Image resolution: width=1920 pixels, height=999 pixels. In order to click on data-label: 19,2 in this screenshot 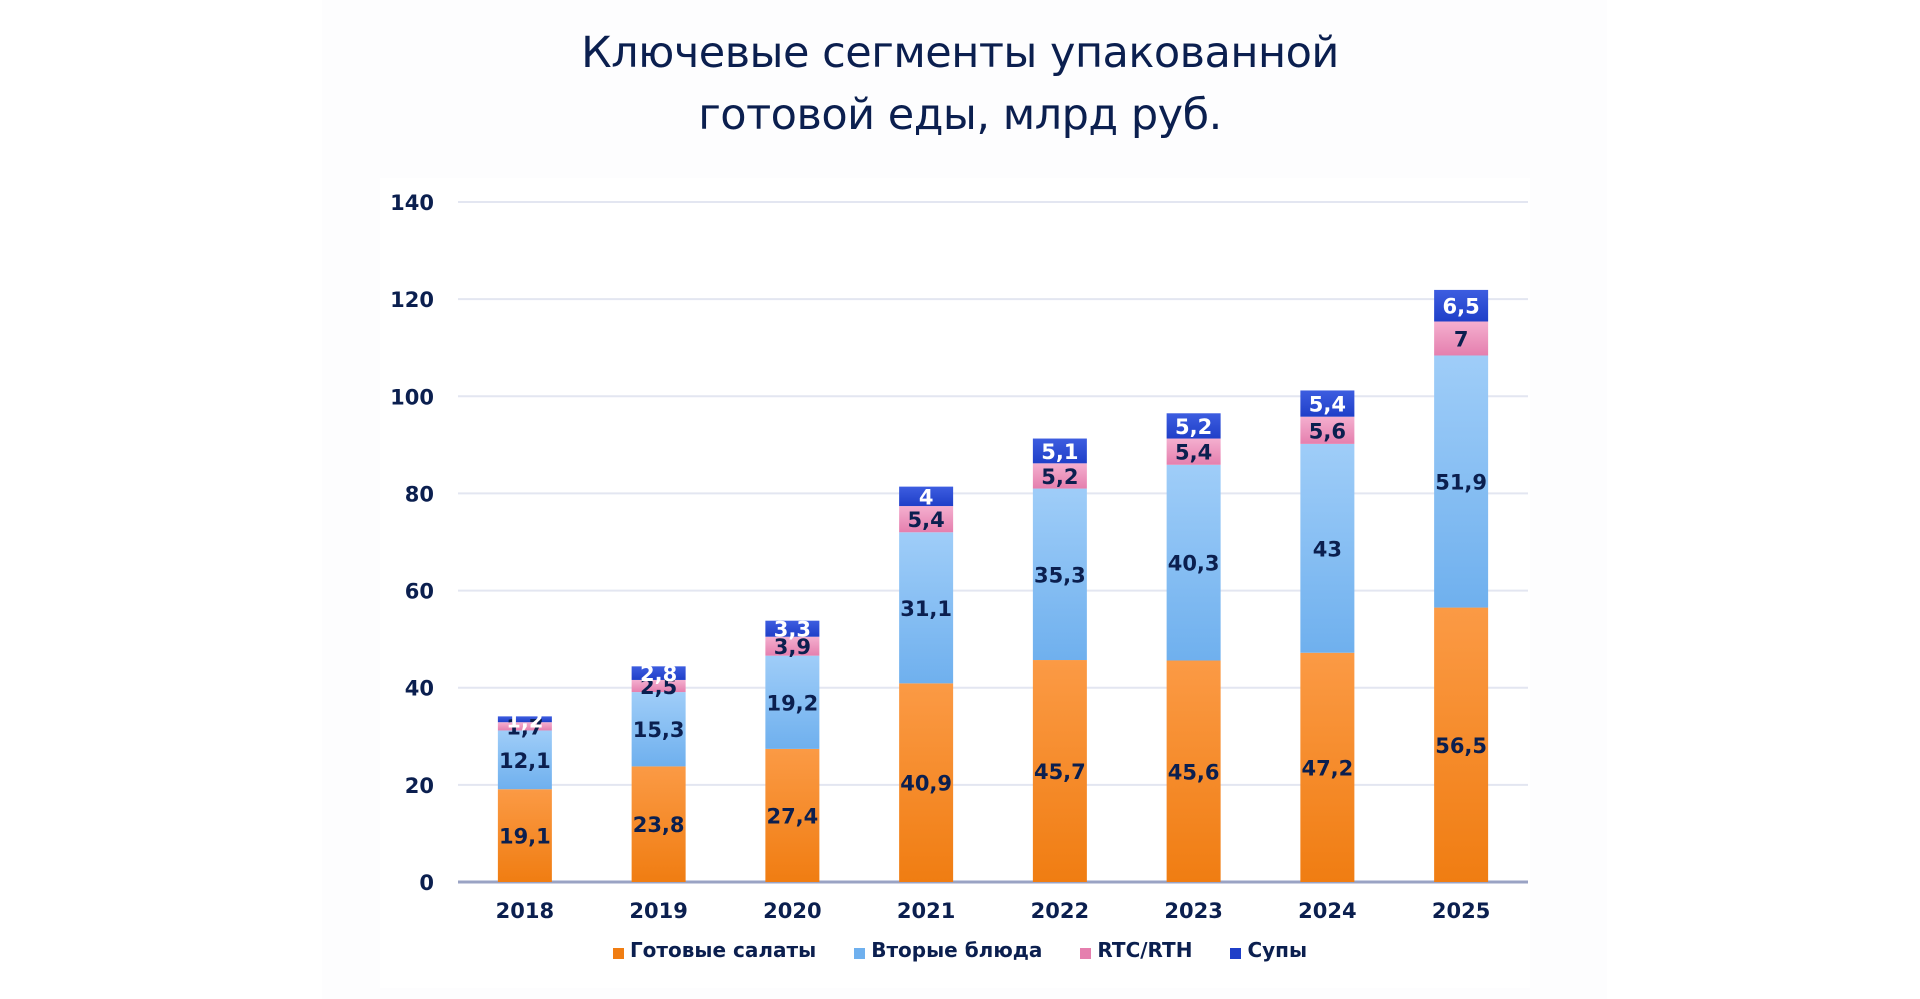, I will do `click(792, 703)`.